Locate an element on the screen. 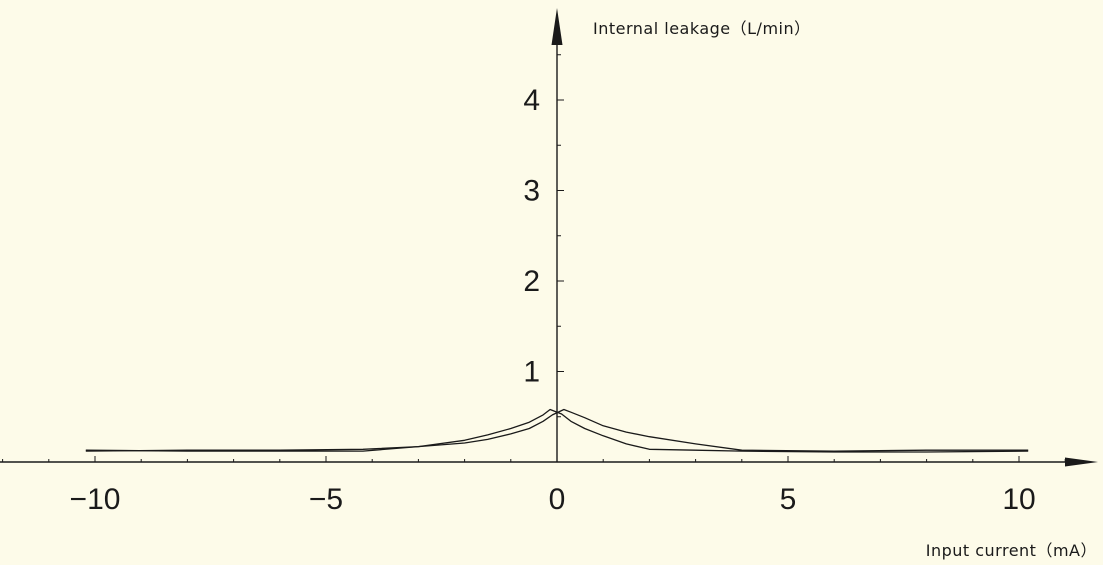 The image size is (1103, 565). x-tick-label: −10 is located at coordinates (95, 499).